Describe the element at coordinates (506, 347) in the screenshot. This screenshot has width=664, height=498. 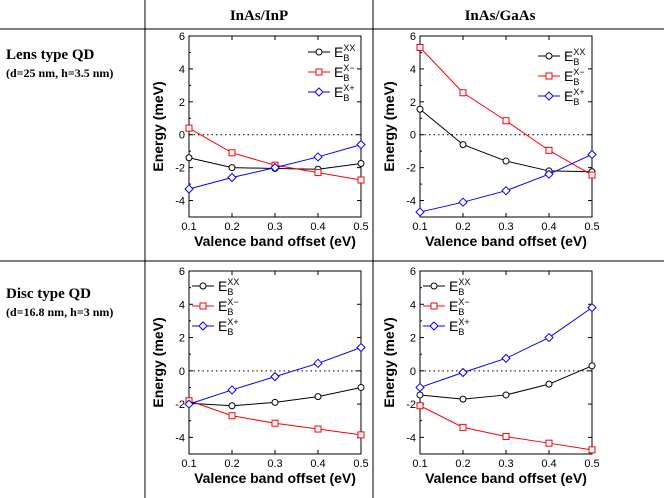
I see `series-line-xp` at that location.